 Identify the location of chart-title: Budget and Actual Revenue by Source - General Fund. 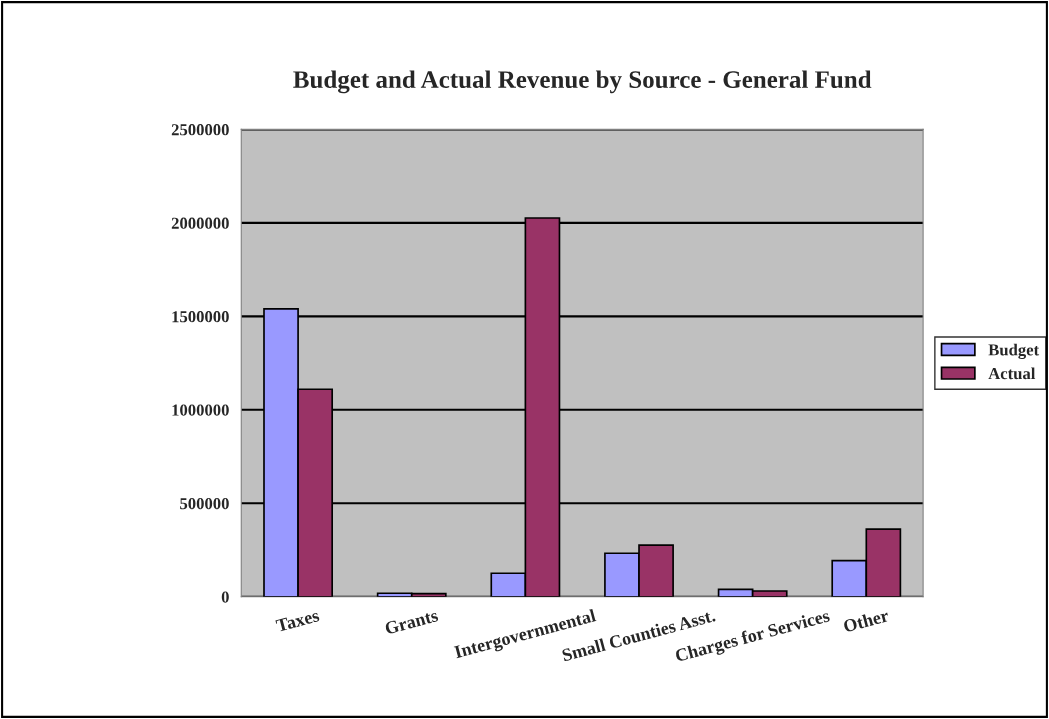
(582, 82).